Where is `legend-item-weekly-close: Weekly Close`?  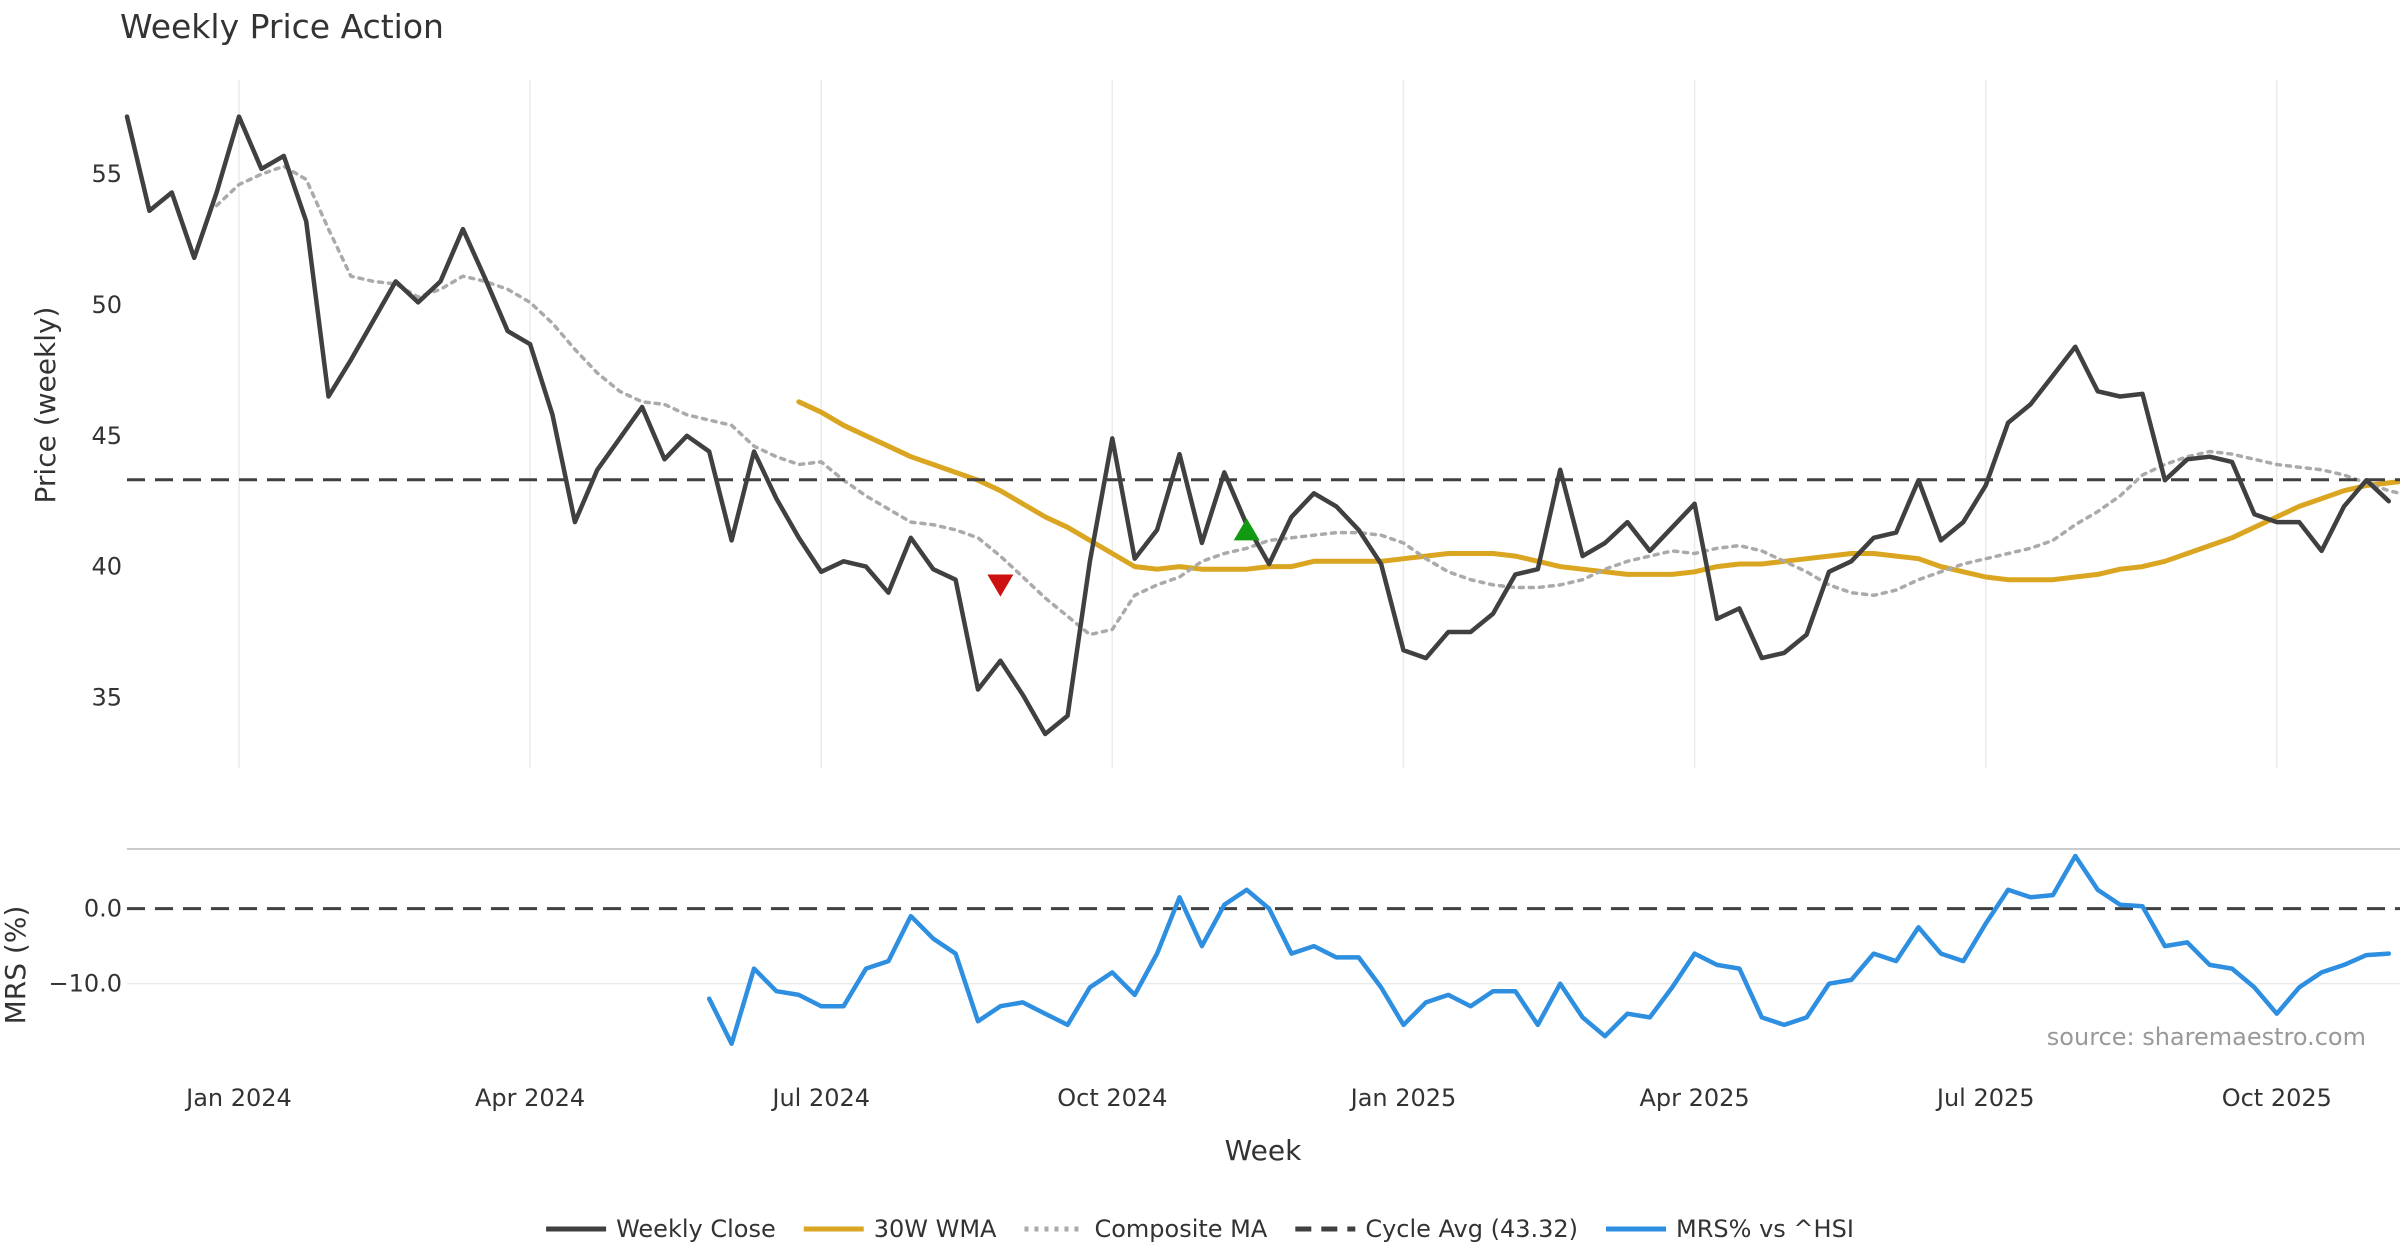
legend-item-weekly-close: Weekly Close is located at coordinates (661, 1229).